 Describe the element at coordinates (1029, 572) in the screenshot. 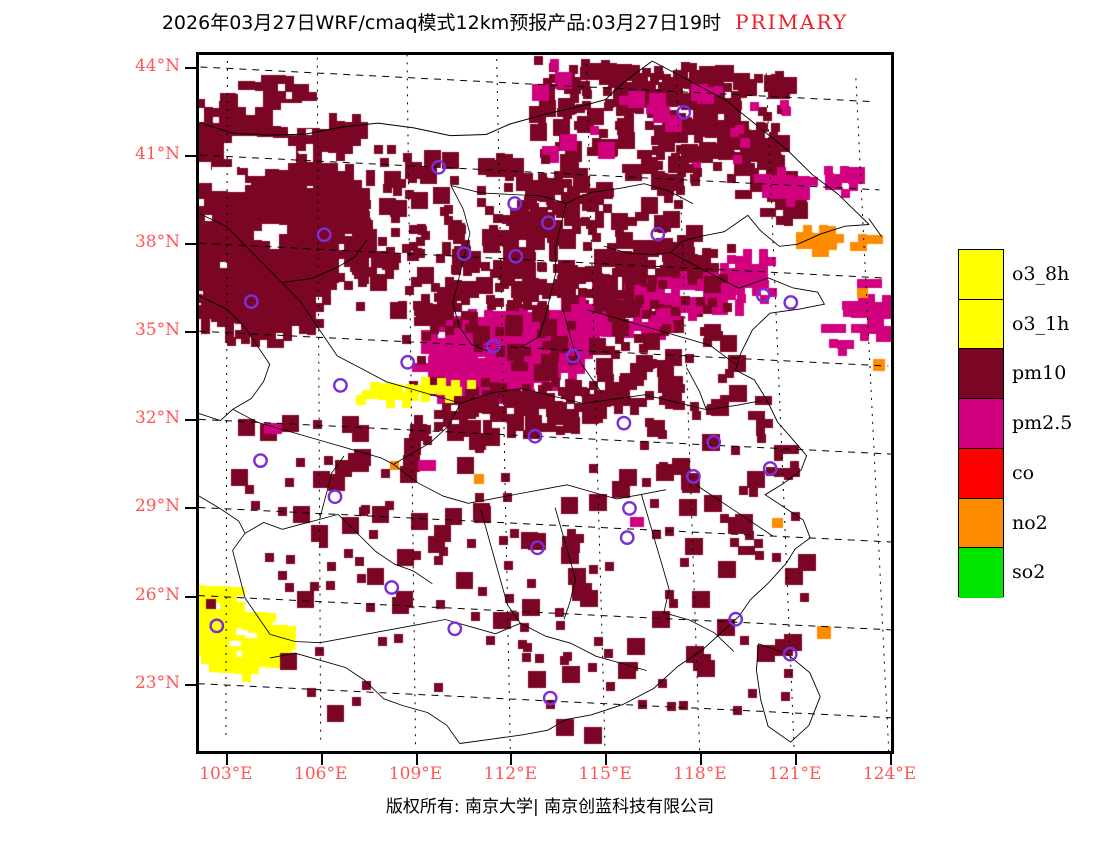

I see `legend-label-so2: so2` at that location.